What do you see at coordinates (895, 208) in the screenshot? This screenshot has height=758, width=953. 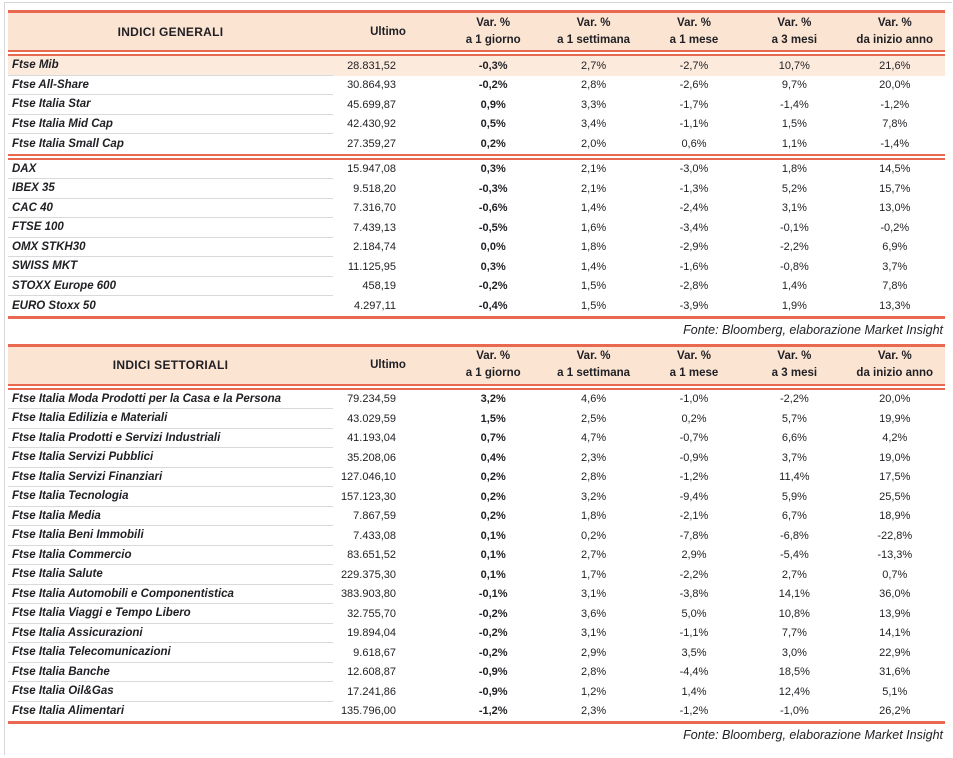 I see `var-ytd-cell: 13,0%` at bounding box center [895, 208].